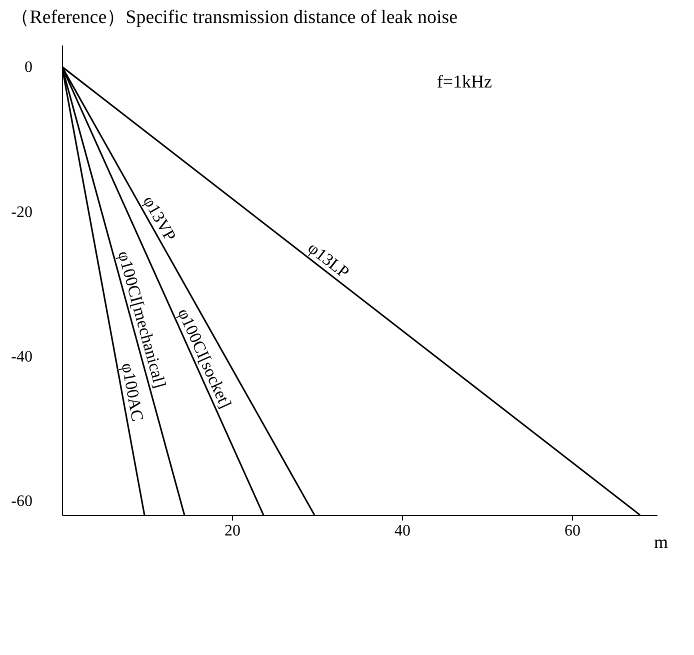 This screenshot has width=694, height=655. What do you see at coordinates (572, 531) in the screenshot?
I see `x-tick-label: 60` at bounding box center [572, 531].